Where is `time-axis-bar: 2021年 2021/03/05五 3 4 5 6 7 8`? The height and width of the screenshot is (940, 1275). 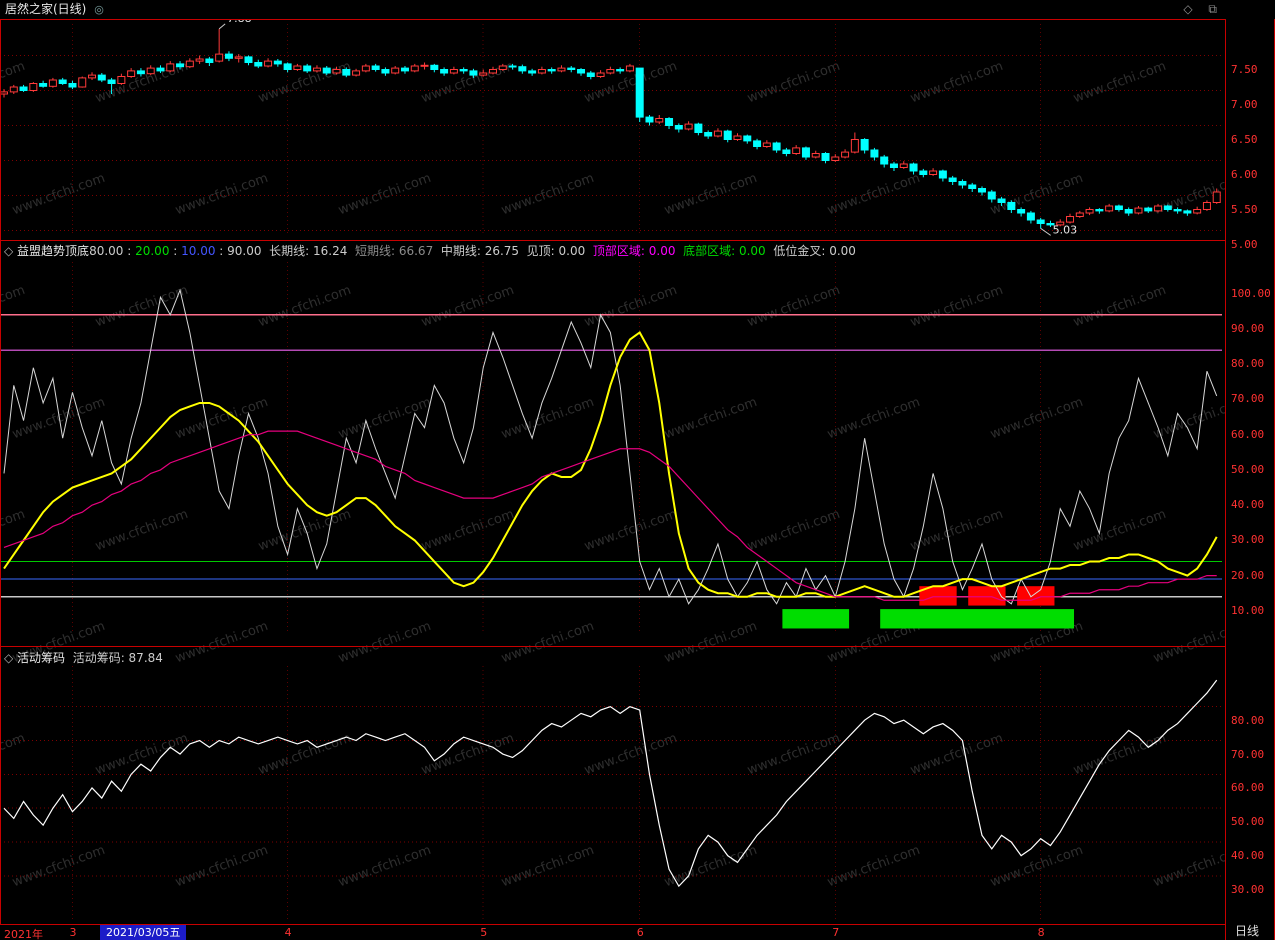 time-axis-bar: 2021年 2021/03/05五 3 4 5 6 7 8 is located at coordinates (612, 932).